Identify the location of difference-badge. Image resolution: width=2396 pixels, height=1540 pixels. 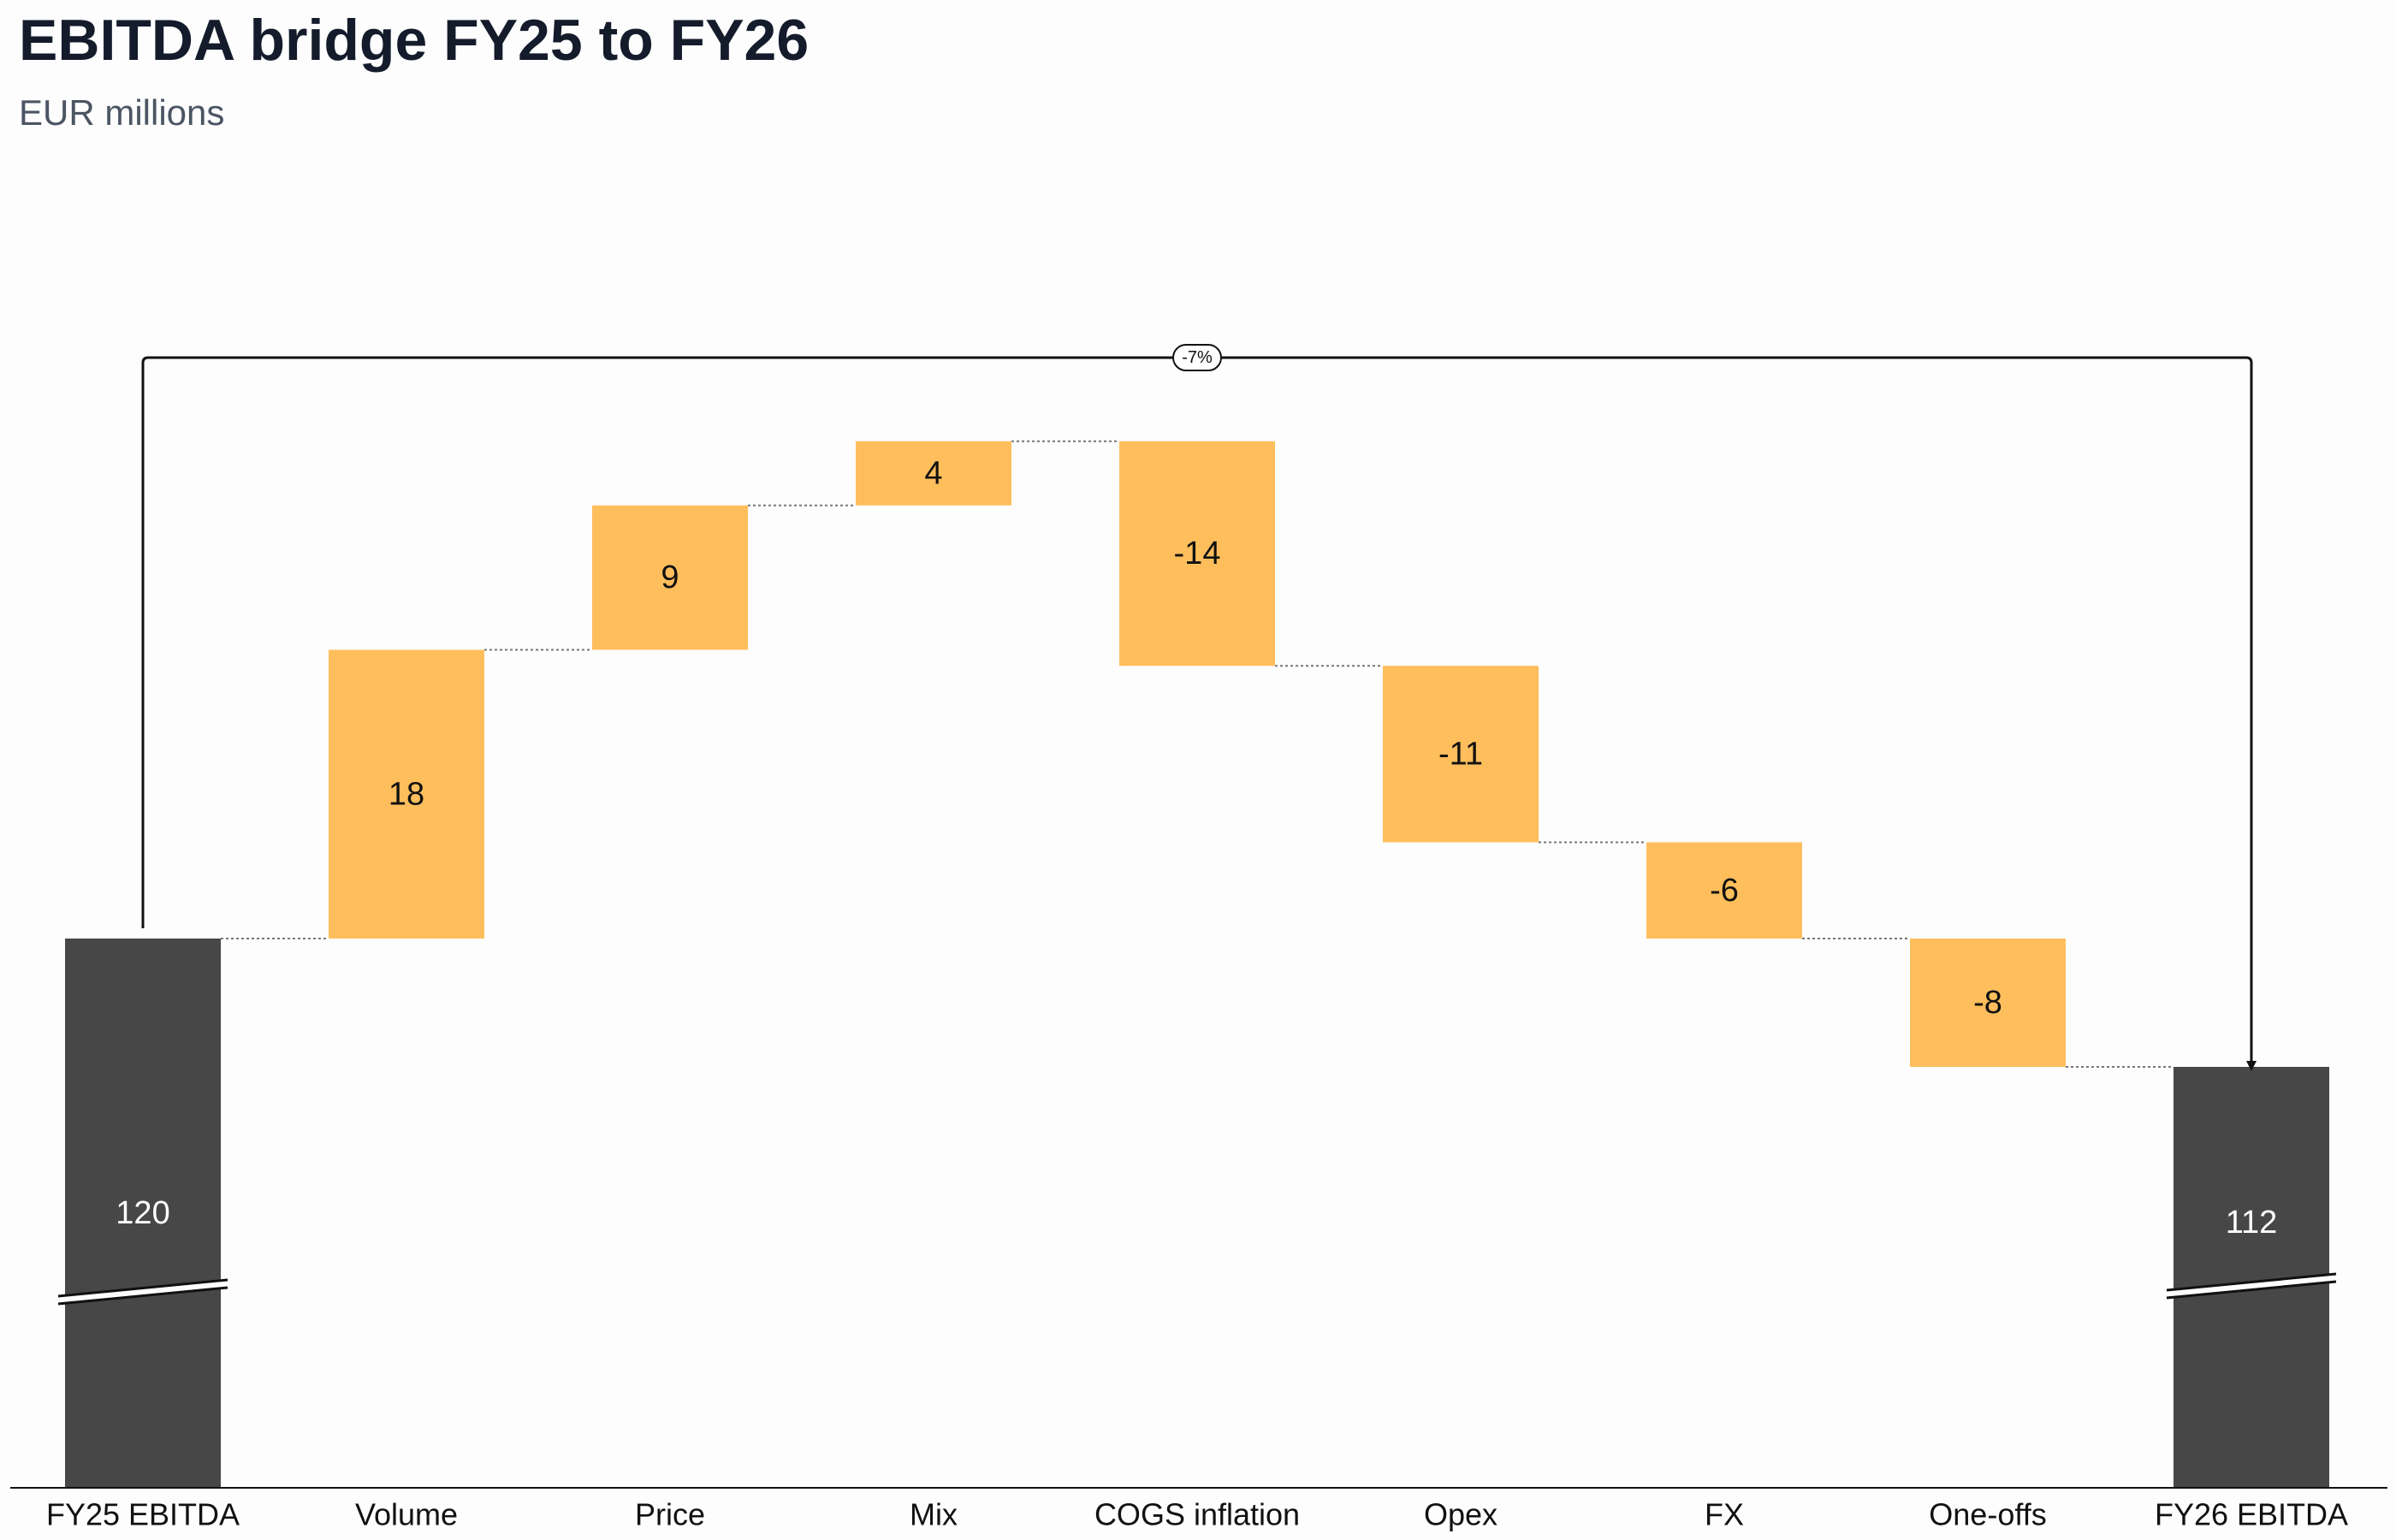
(1197, 357).